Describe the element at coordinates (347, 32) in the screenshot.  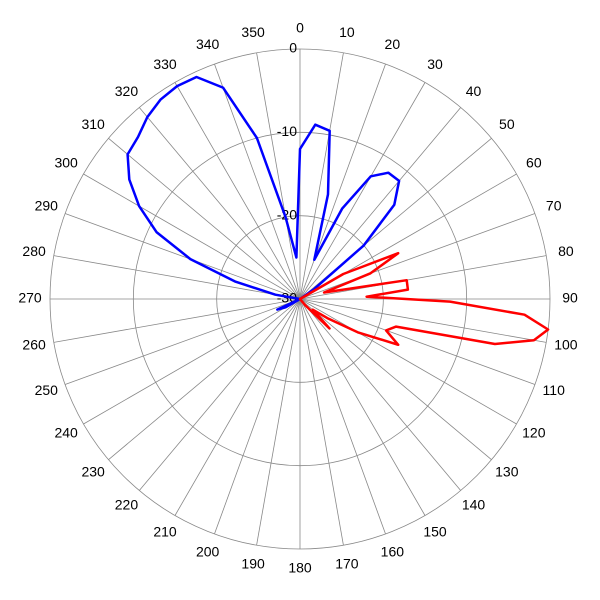
I see `angle-tick-label: 10` at that location.